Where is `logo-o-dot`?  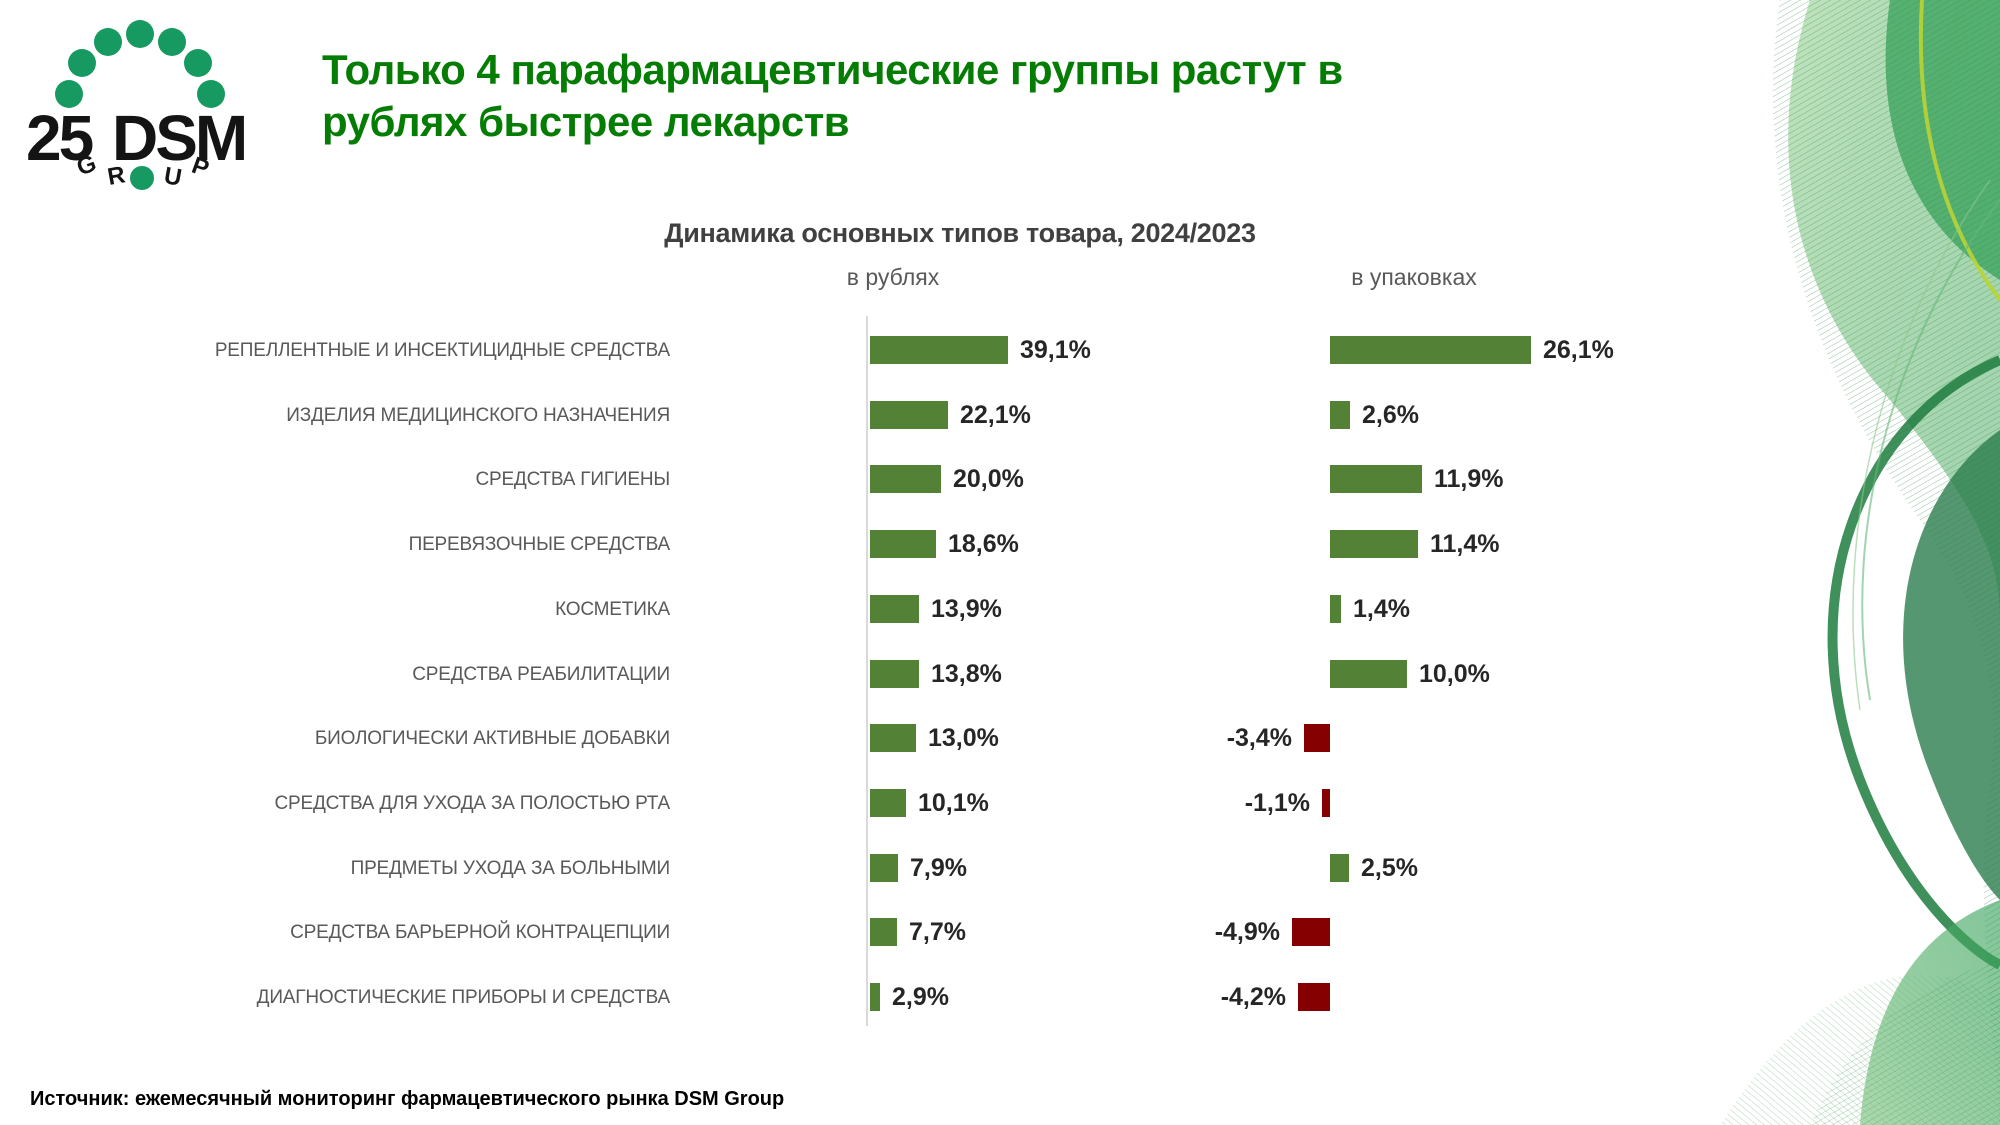
logo-o-dot is located at coordinates (142, 178).